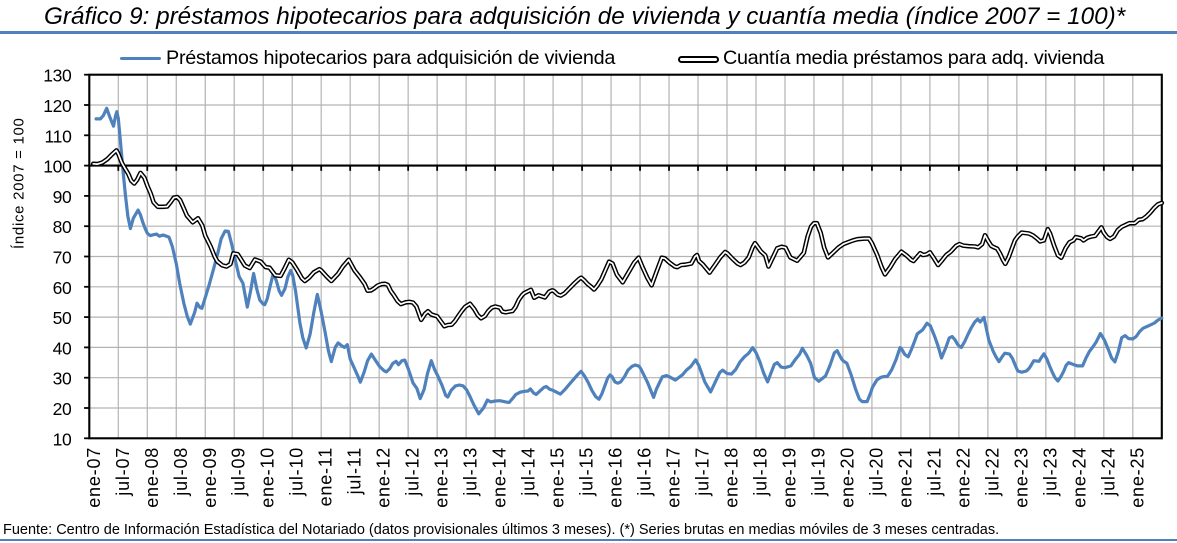 Image resolution: width=1177 pixels, height=543 pixels. What do you see at coordinates (963, 477) in the screenshot?
I see `svg-text: ene-22` at bounding box center [963, 477].